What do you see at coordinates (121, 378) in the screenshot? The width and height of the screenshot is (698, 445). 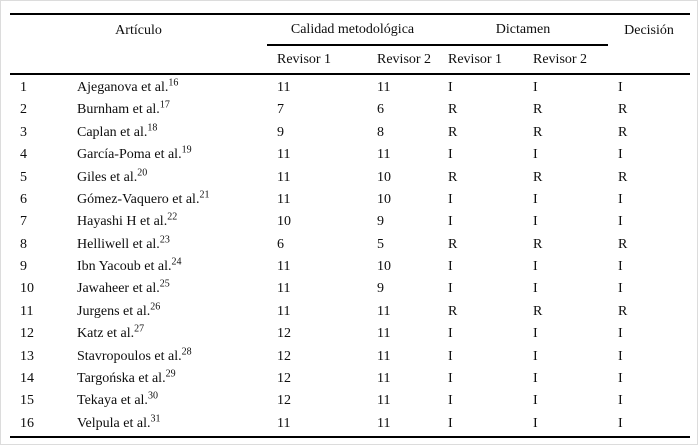 I see `article-author: Targońska et al.` at bounding box center [121, 378].